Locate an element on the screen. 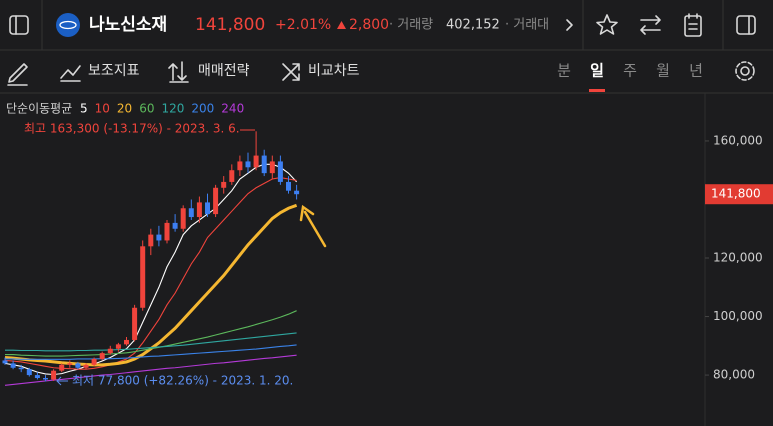 This screenshot has height=426, width=773. strategy-icon is located at coordinates (178, 72).